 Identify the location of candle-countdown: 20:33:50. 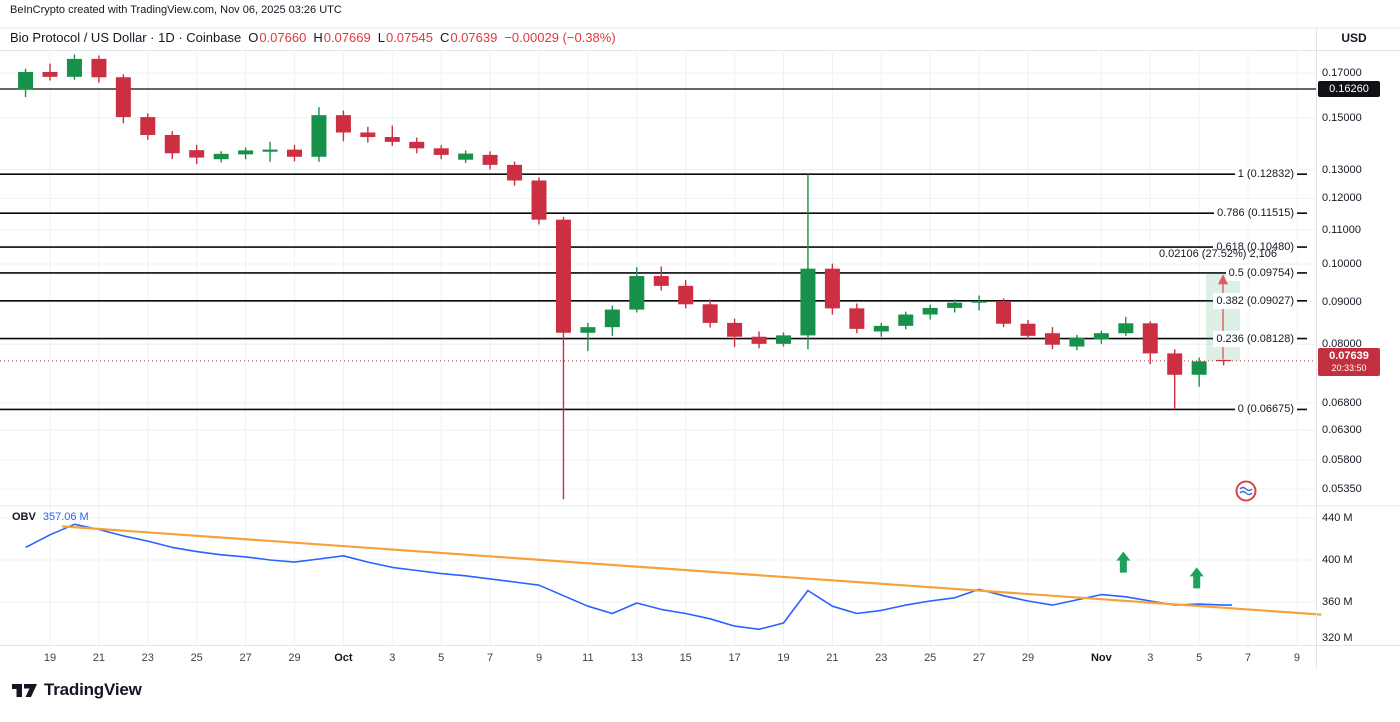
(1349, 368).